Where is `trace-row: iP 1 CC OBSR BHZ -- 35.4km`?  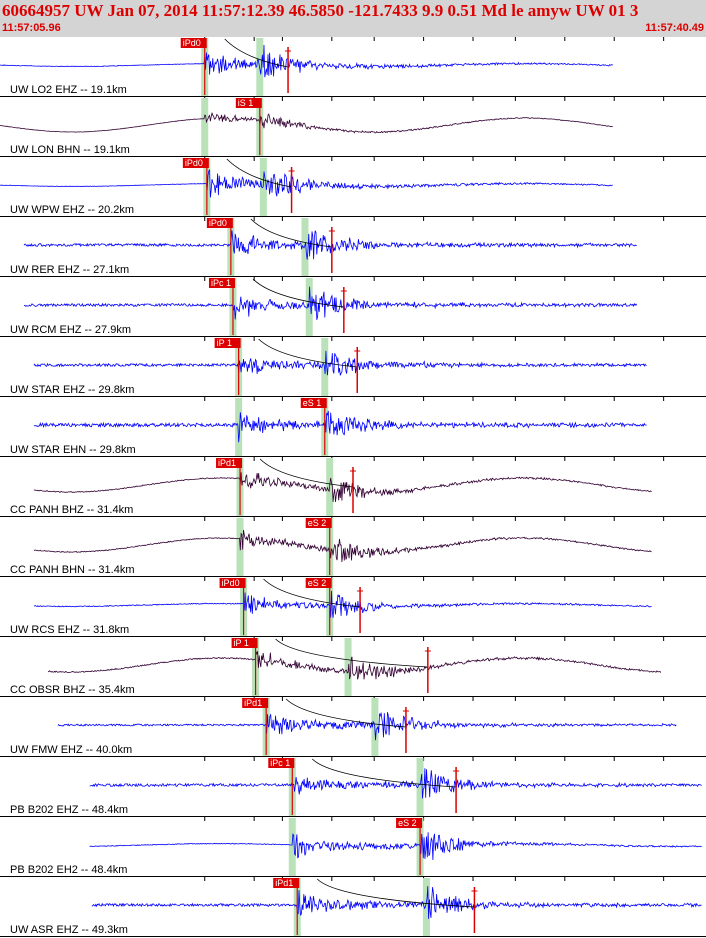
trace-row: iP 1 CC OBSR BHZ -- 35.4km is located at coordinates (353, 667).